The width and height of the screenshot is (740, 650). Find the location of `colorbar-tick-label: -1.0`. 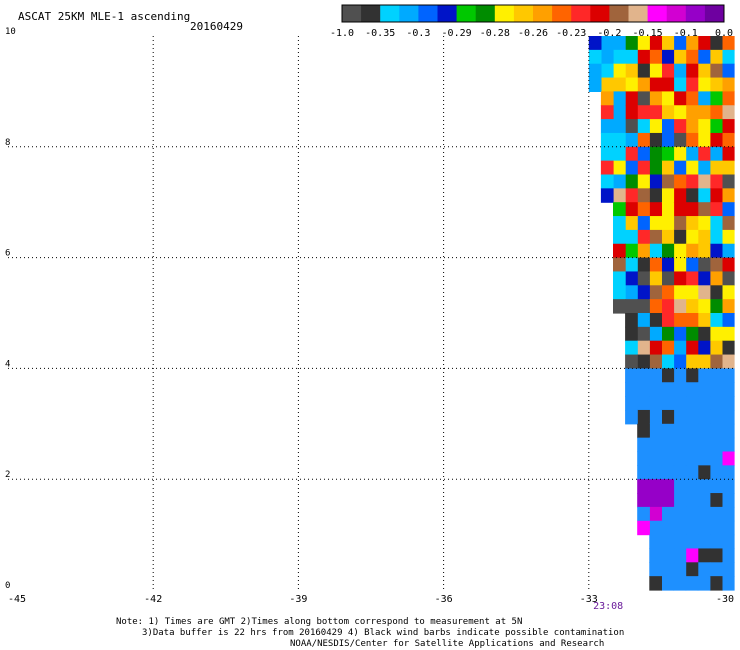

colorbar-tick-label: -1.0 is located at coordinates (342, 33).